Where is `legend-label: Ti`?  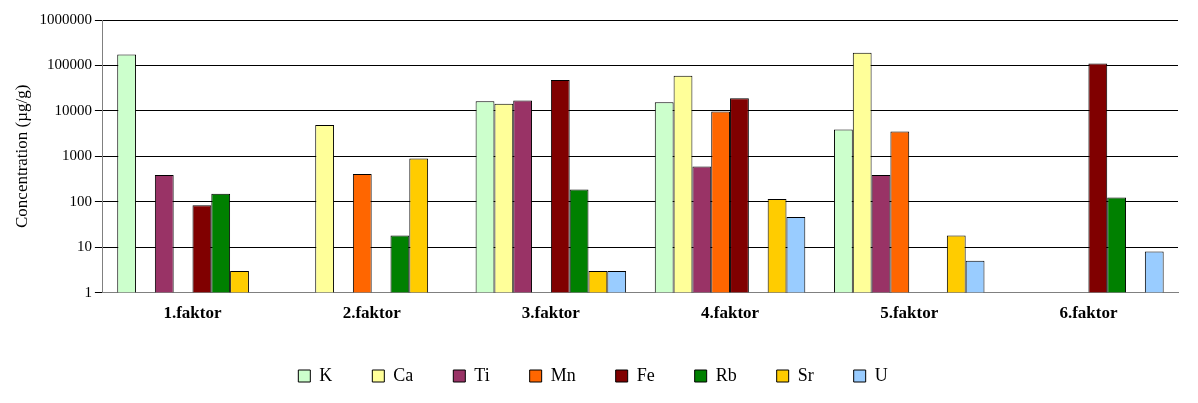
legend-label: Ti is located at coordinates (482, 374).